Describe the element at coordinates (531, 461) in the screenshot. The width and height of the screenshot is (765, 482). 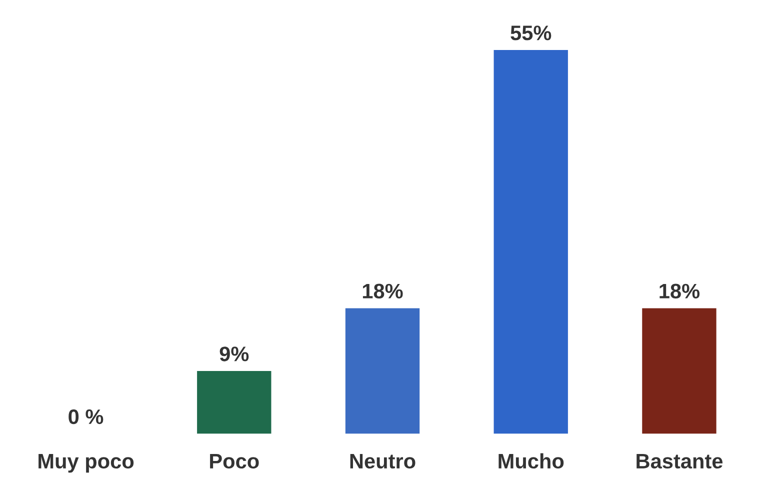
I see `x-tick-label: Mucho` at that location.